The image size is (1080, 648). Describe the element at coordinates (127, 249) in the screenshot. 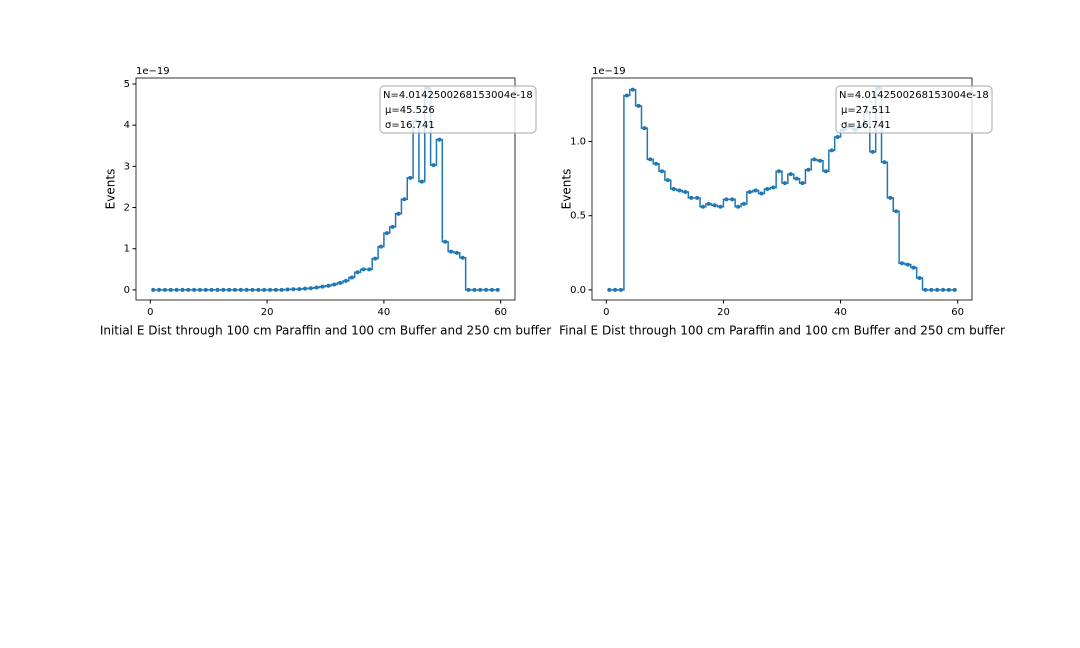

I see `y-tick-label: 1` at that location.